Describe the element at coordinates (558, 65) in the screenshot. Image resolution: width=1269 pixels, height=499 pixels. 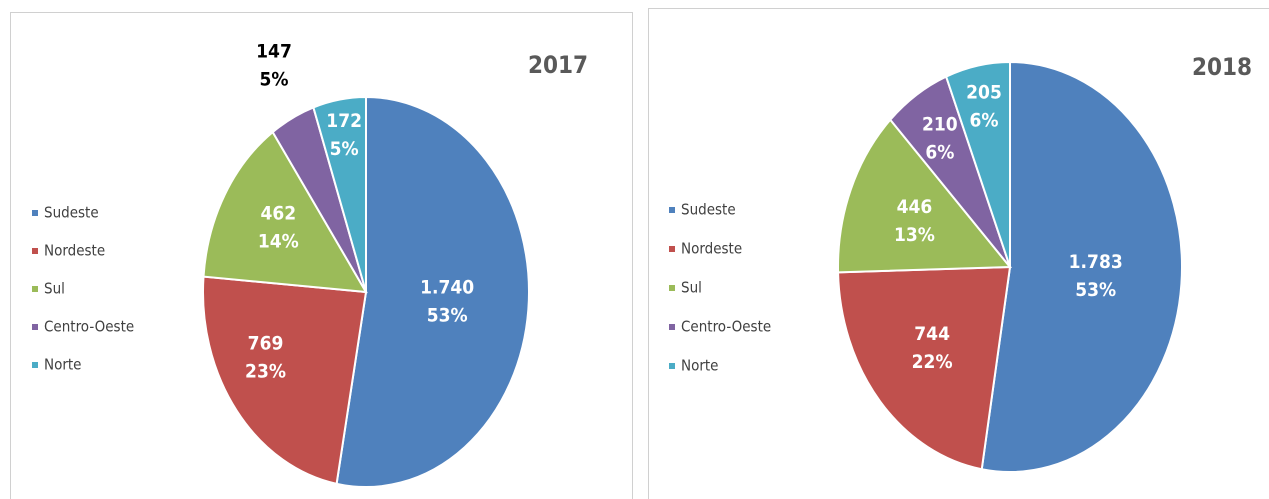
I see `chart-title: 2017` at that location.